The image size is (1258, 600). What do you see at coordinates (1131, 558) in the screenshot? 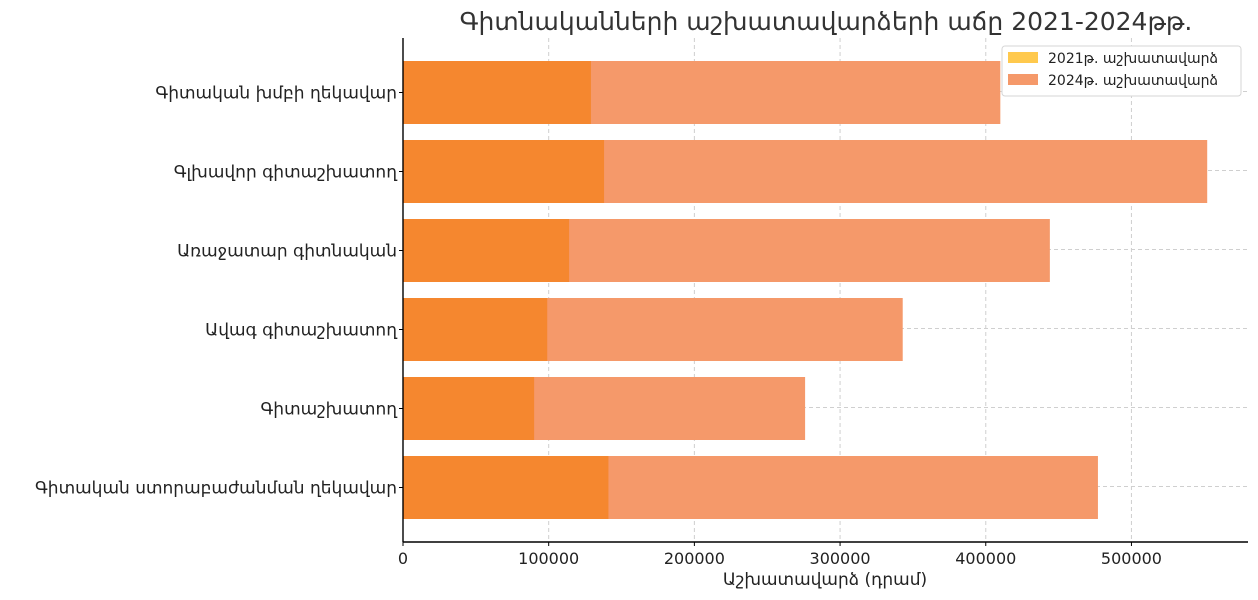
I see `x-tick-label: 500000` at bounding box center [1131, 558].